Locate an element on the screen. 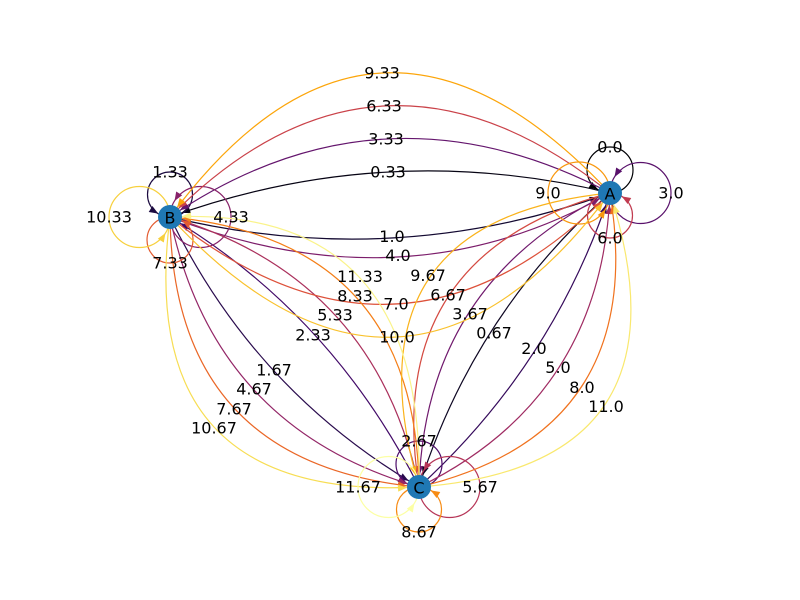 This screenshot has width=800, height=600. edge-label: 10.67 is located at coordinates (214, 428).